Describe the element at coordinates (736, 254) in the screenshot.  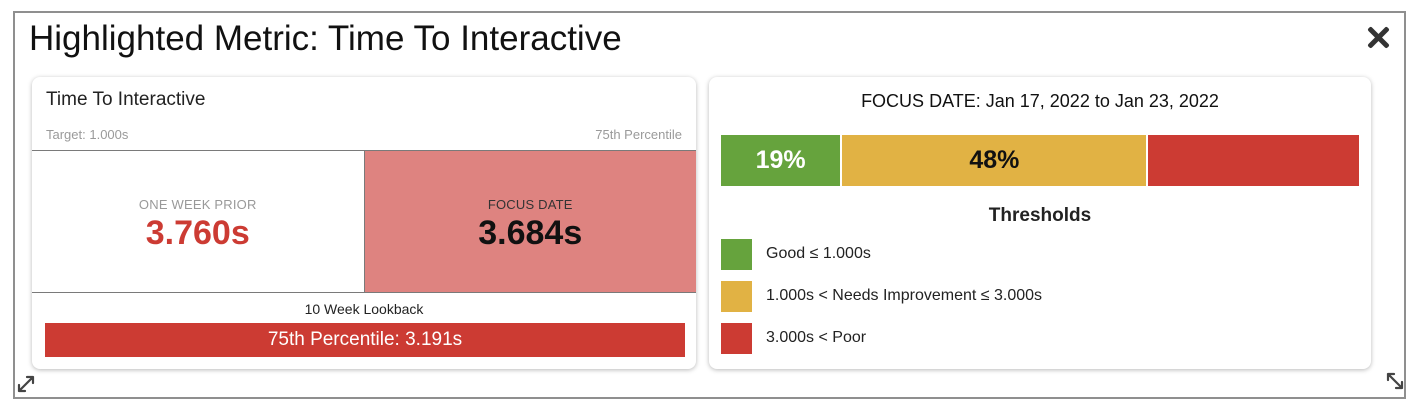
I see `good-swatch` at that location.